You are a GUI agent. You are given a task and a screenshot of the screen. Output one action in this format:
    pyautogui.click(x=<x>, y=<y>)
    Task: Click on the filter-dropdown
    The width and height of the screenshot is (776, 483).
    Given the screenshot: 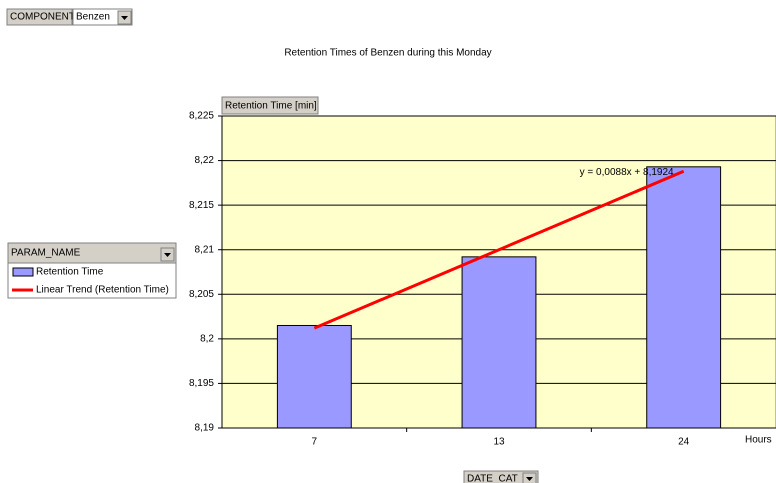 What is the action you would take?
    pyautogui.click(x=102, y=17)
    